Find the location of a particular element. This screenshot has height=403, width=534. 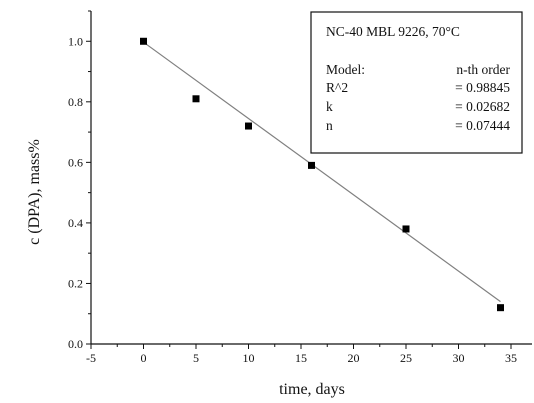

x-tick-label: 5 is located at coordinates (196, 358).